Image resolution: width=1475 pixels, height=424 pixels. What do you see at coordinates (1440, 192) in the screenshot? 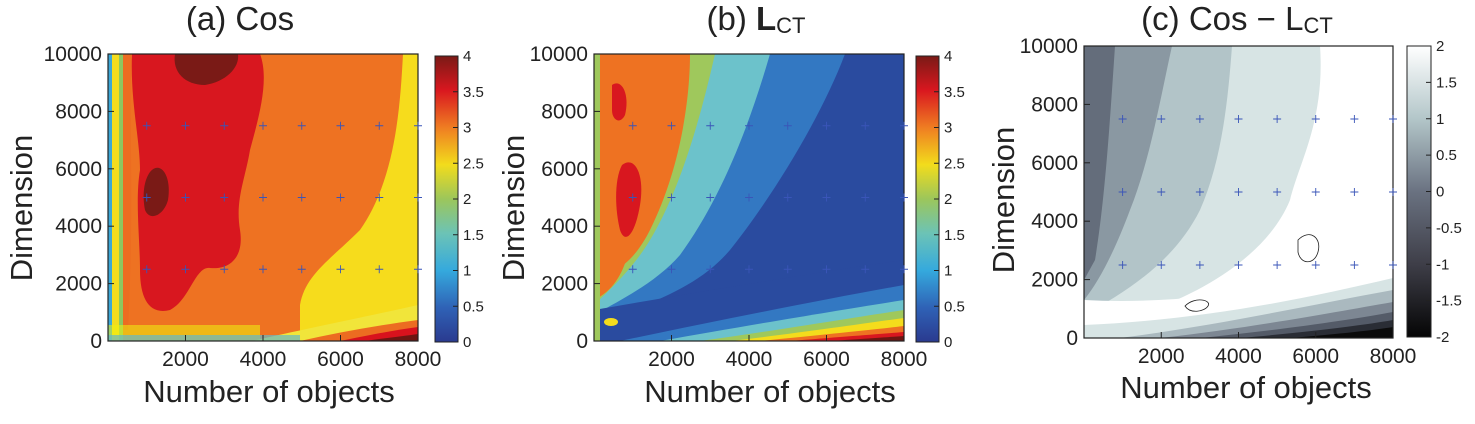
I see `panel-c-colorbar-tick-label: 0` at bounding box center [1440, 192].